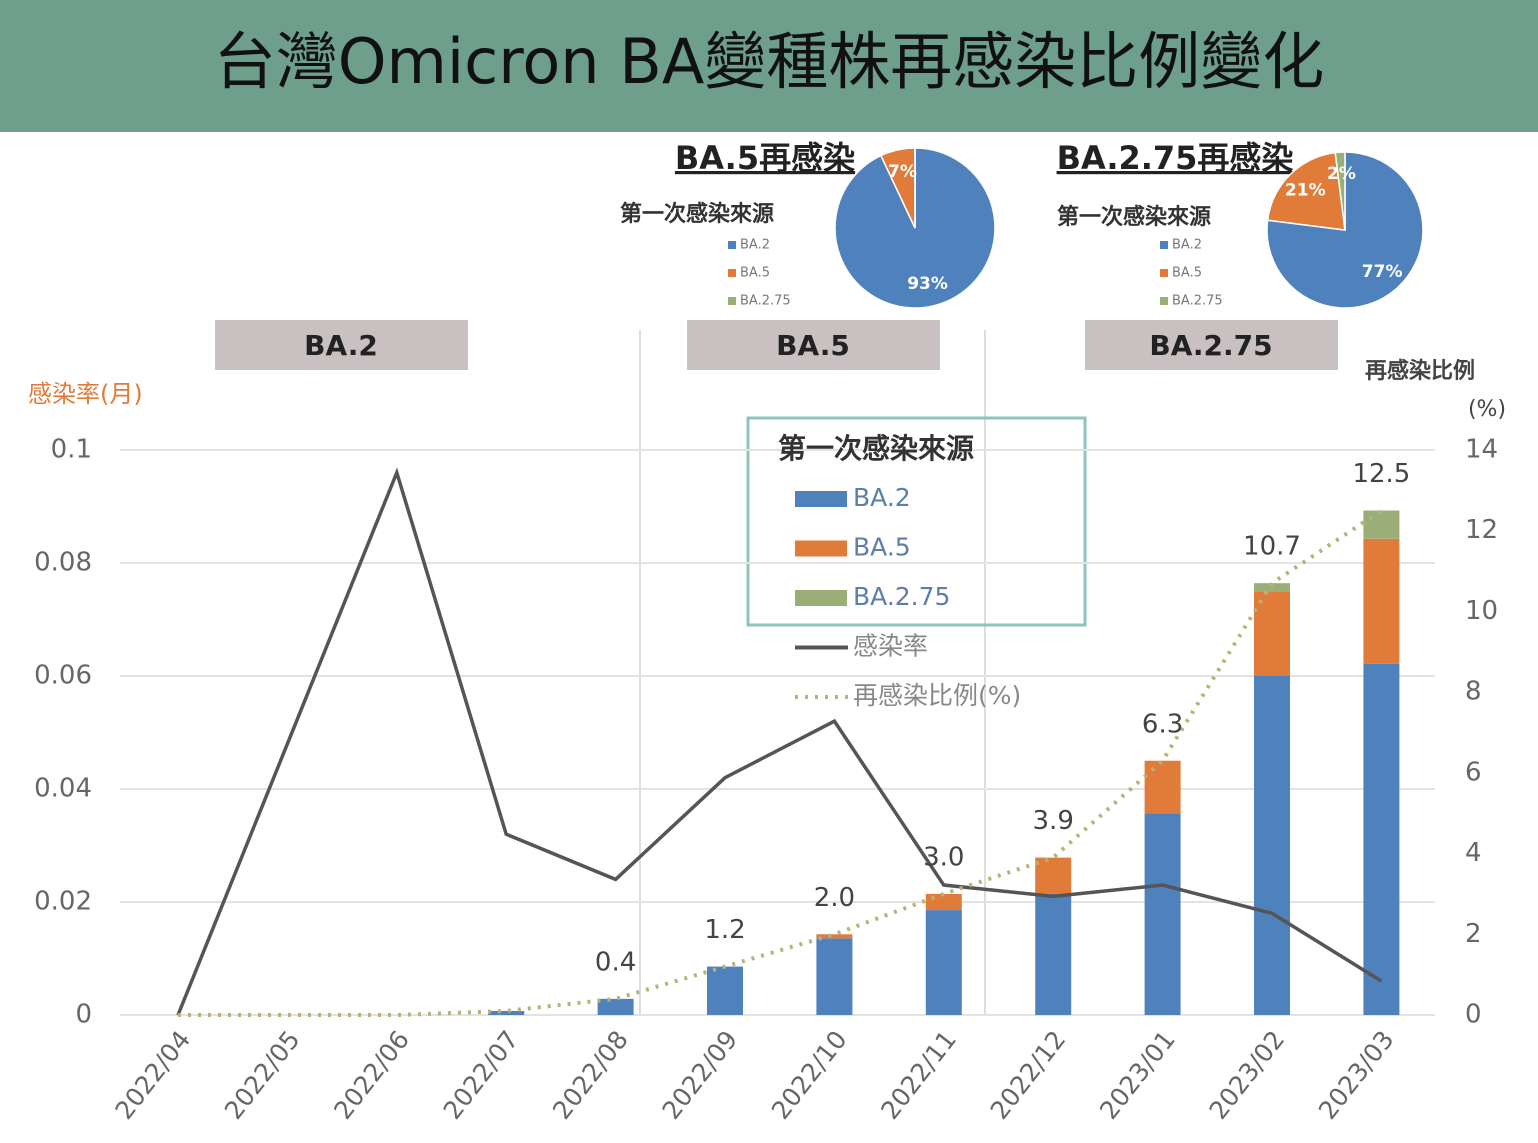  What do you see at coordinates (1481, 530) in the screenshot?
I see `y2-tick-label: 12` at bounding box center [1481, 530].